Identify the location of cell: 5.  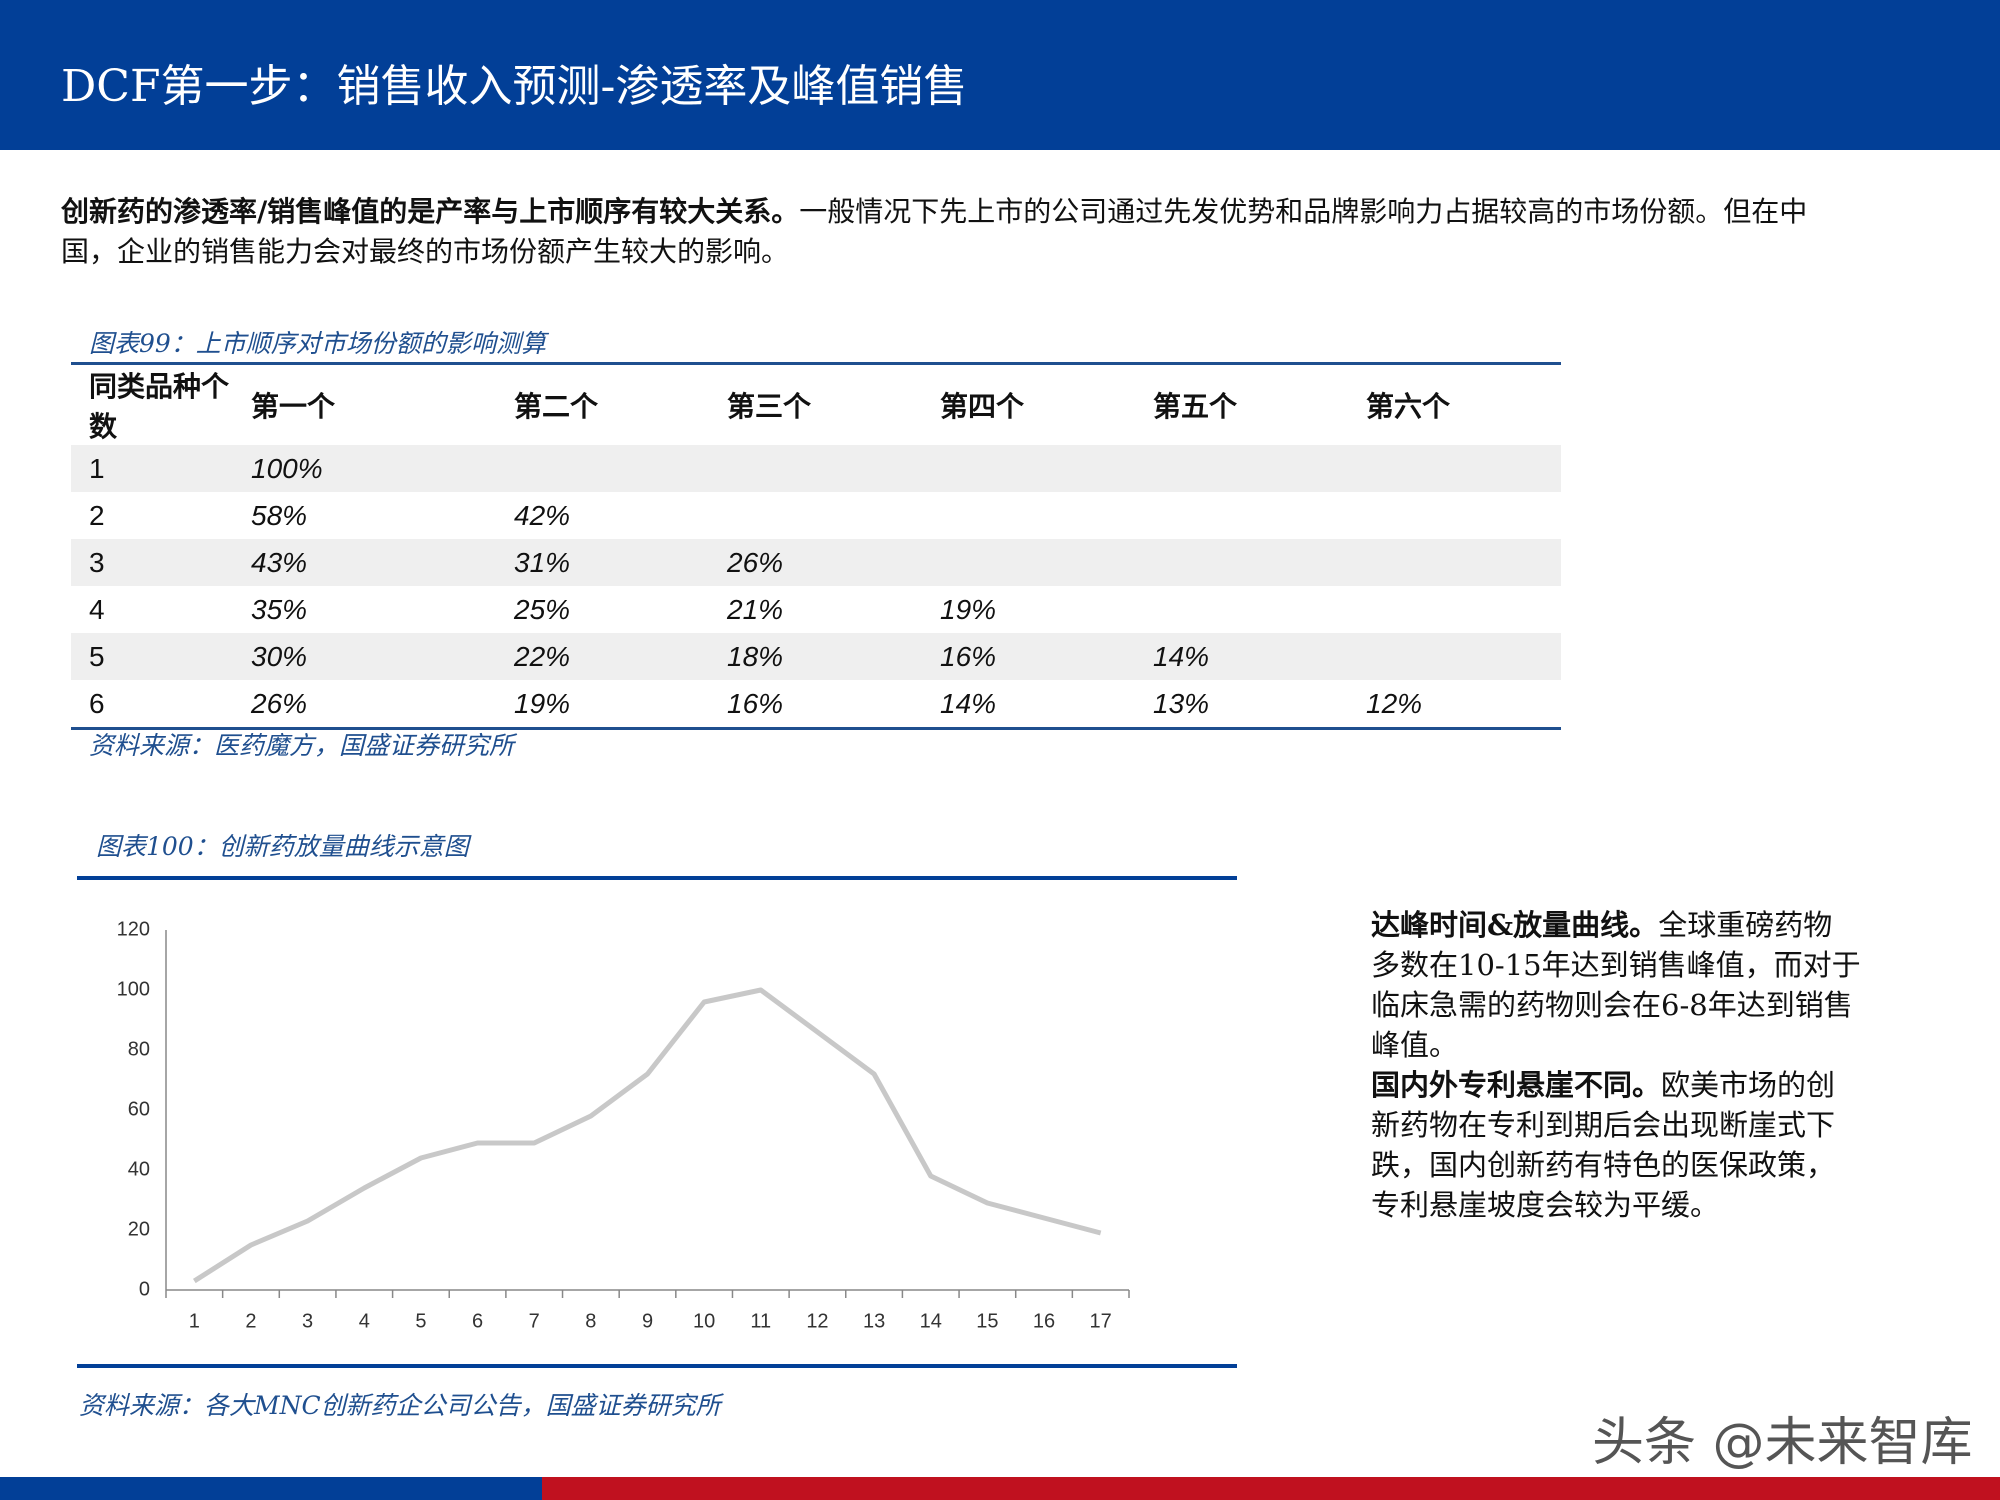
(152, 656).